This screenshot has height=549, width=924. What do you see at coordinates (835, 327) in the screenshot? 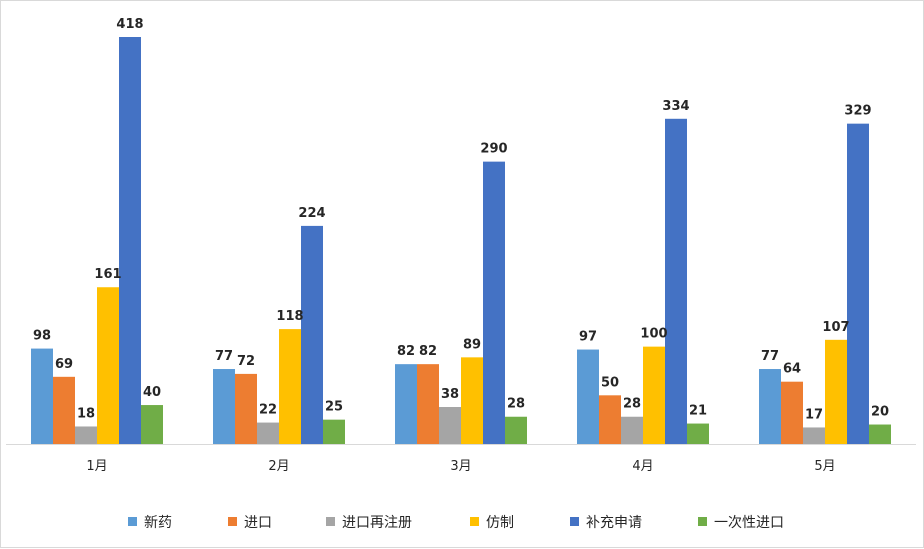
I see `data-label-5-4: 107` at bounding box center [835, 327].